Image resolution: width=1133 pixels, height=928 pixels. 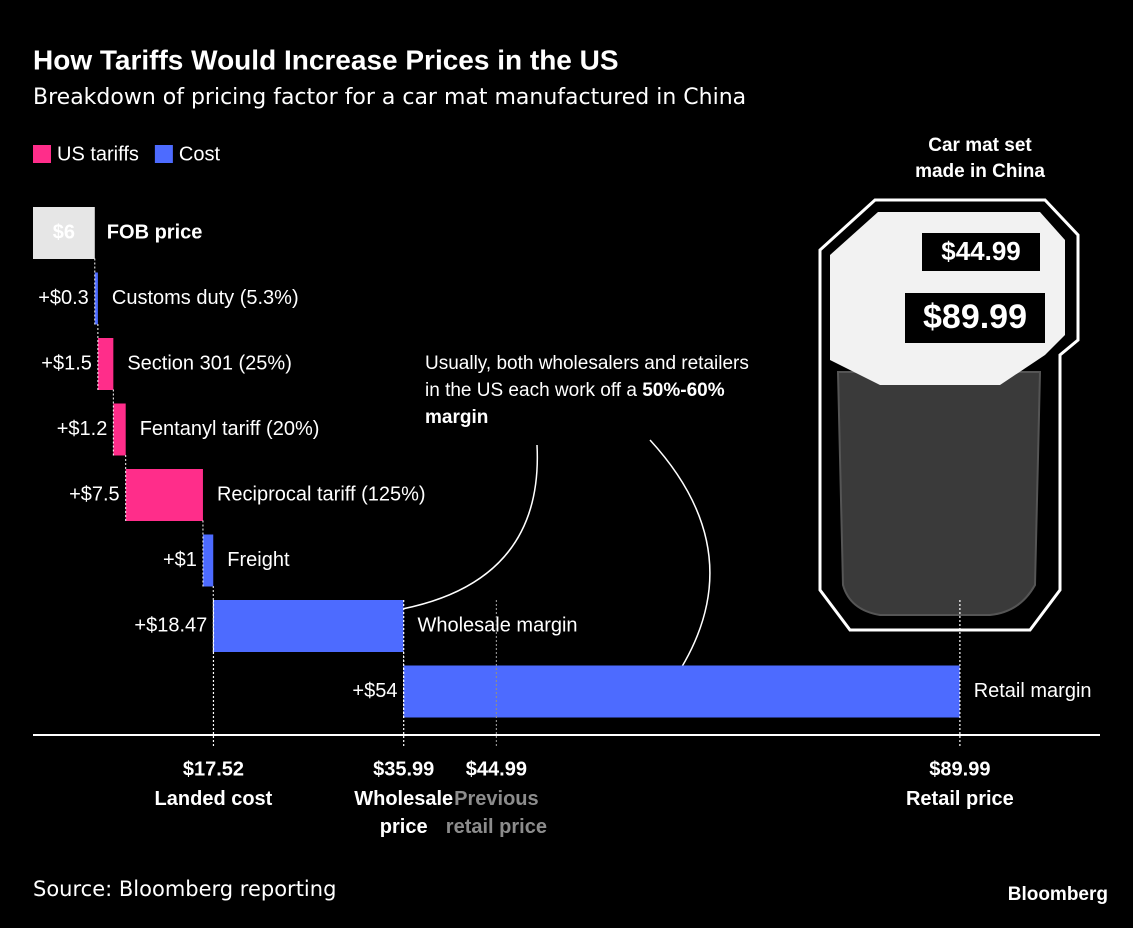 What do you see at coordinates (939, 493) in the screenshot?
I see `mat-shape` at bounding box center [939, 493].